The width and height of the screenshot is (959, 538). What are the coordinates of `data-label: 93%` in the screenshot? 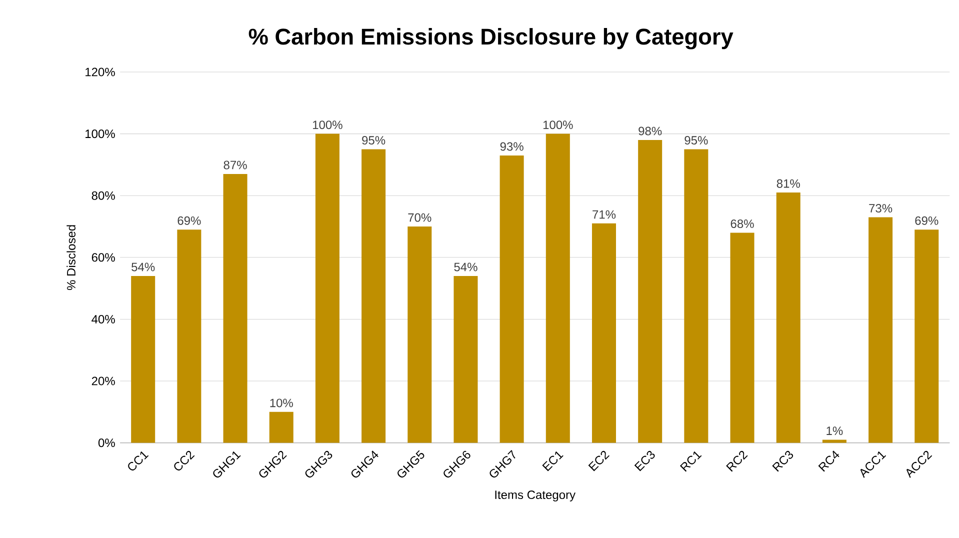 It's located at (512, 146).